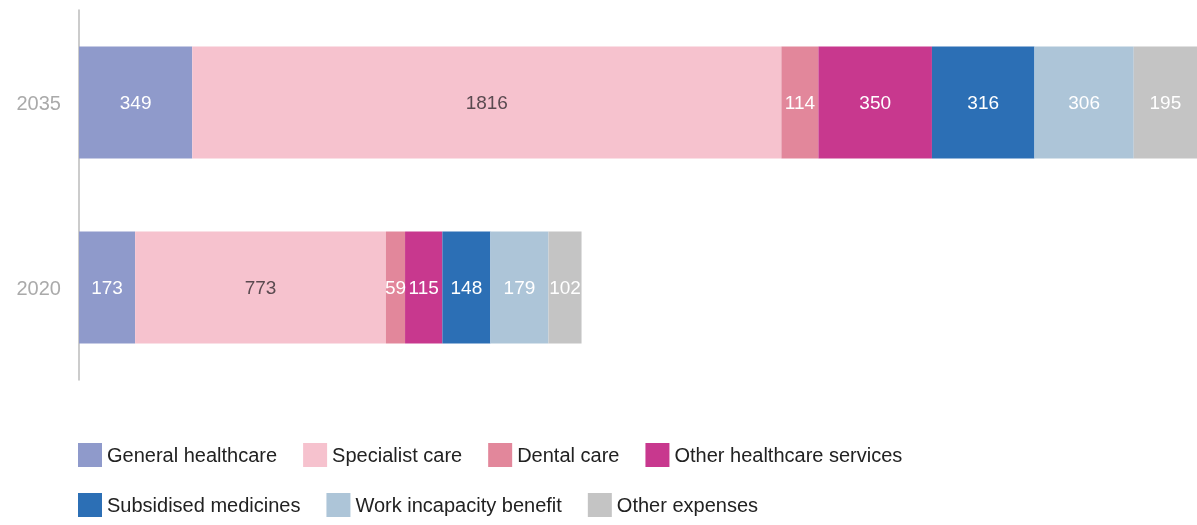 This screenshot has height=525, width=1197. I want to click on data-label: 773, so click(260, 287).